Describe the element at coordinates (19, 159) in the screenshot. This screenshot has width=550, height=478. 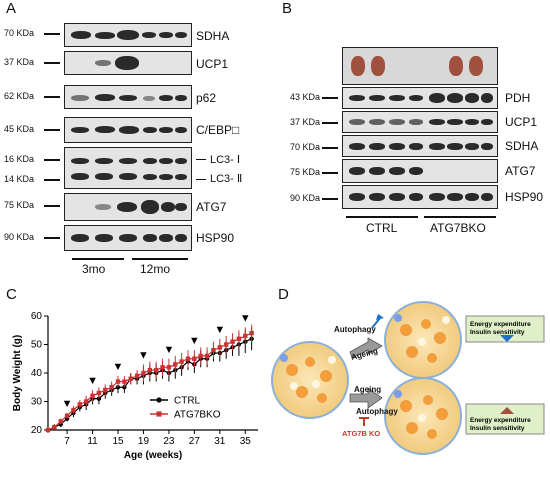
I see `kda-label: 16 KDa` at that location.